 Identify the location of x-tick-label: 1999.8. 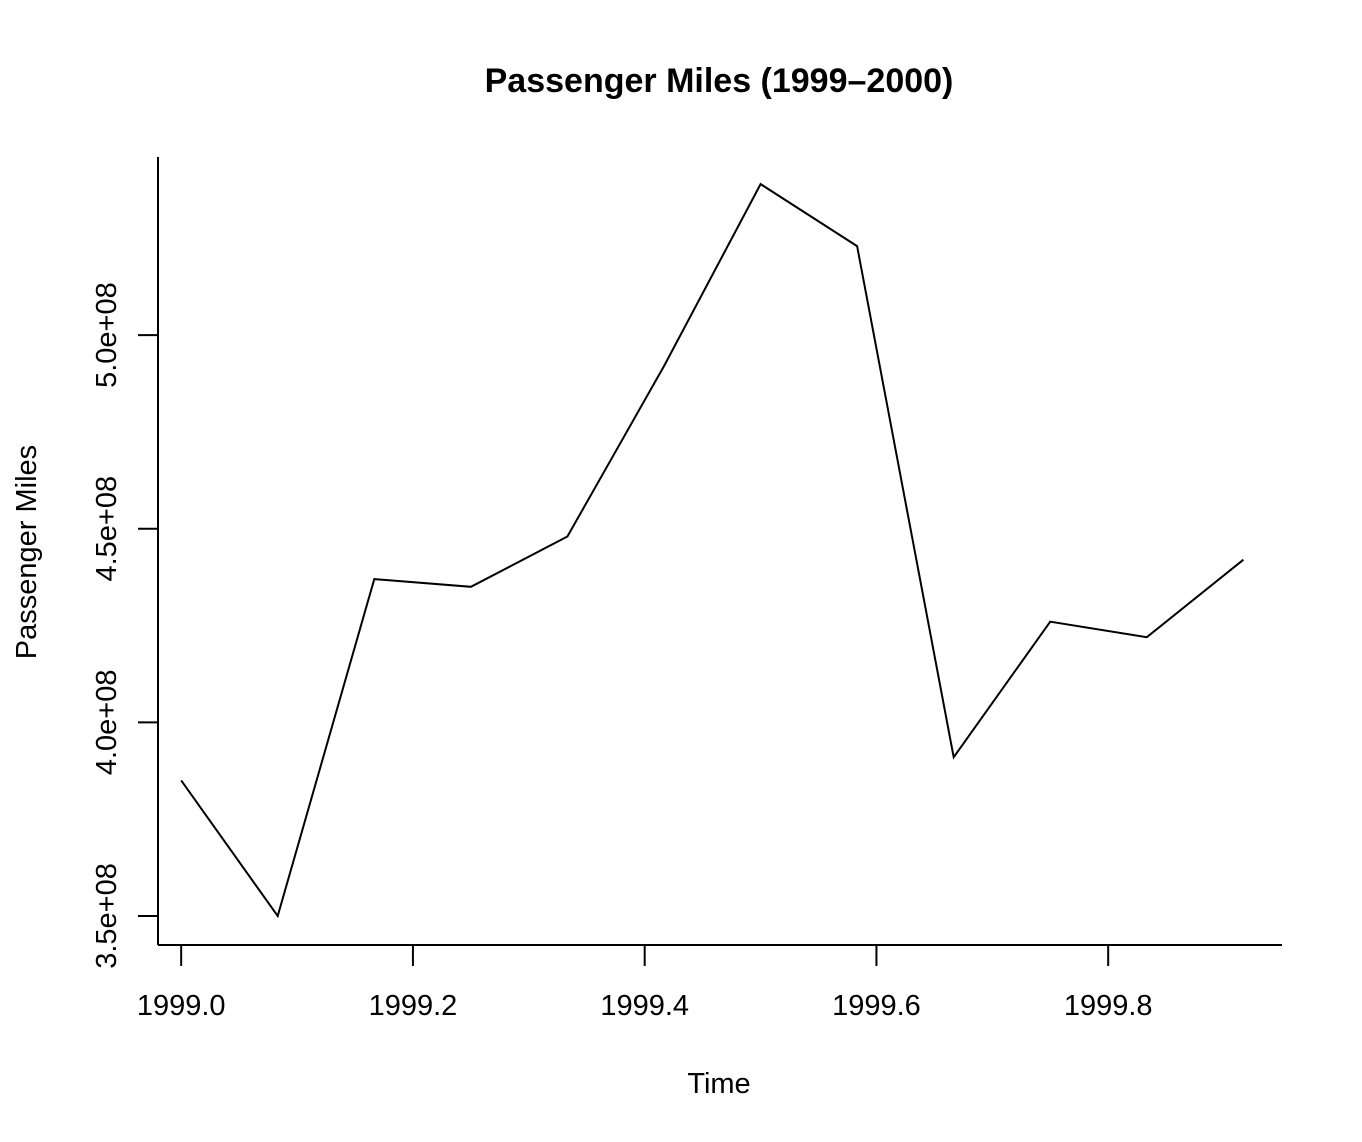
(1108, 1006).